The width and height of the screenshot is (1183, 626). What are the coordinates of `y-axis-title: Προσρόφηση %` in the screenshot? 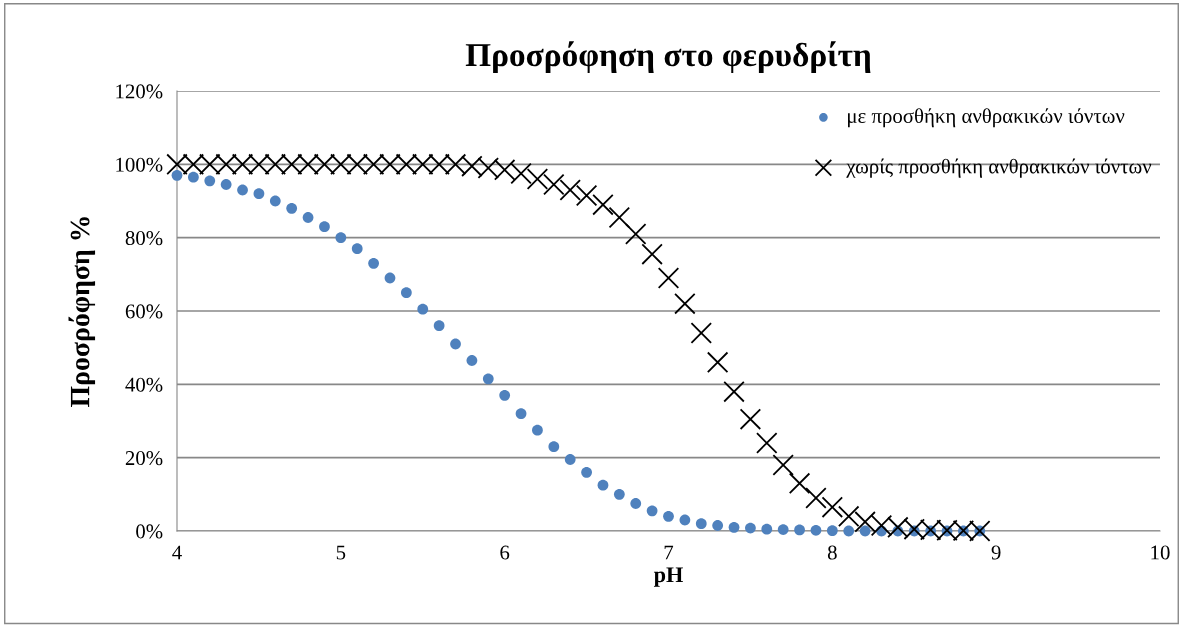 It's located at (82, 312).